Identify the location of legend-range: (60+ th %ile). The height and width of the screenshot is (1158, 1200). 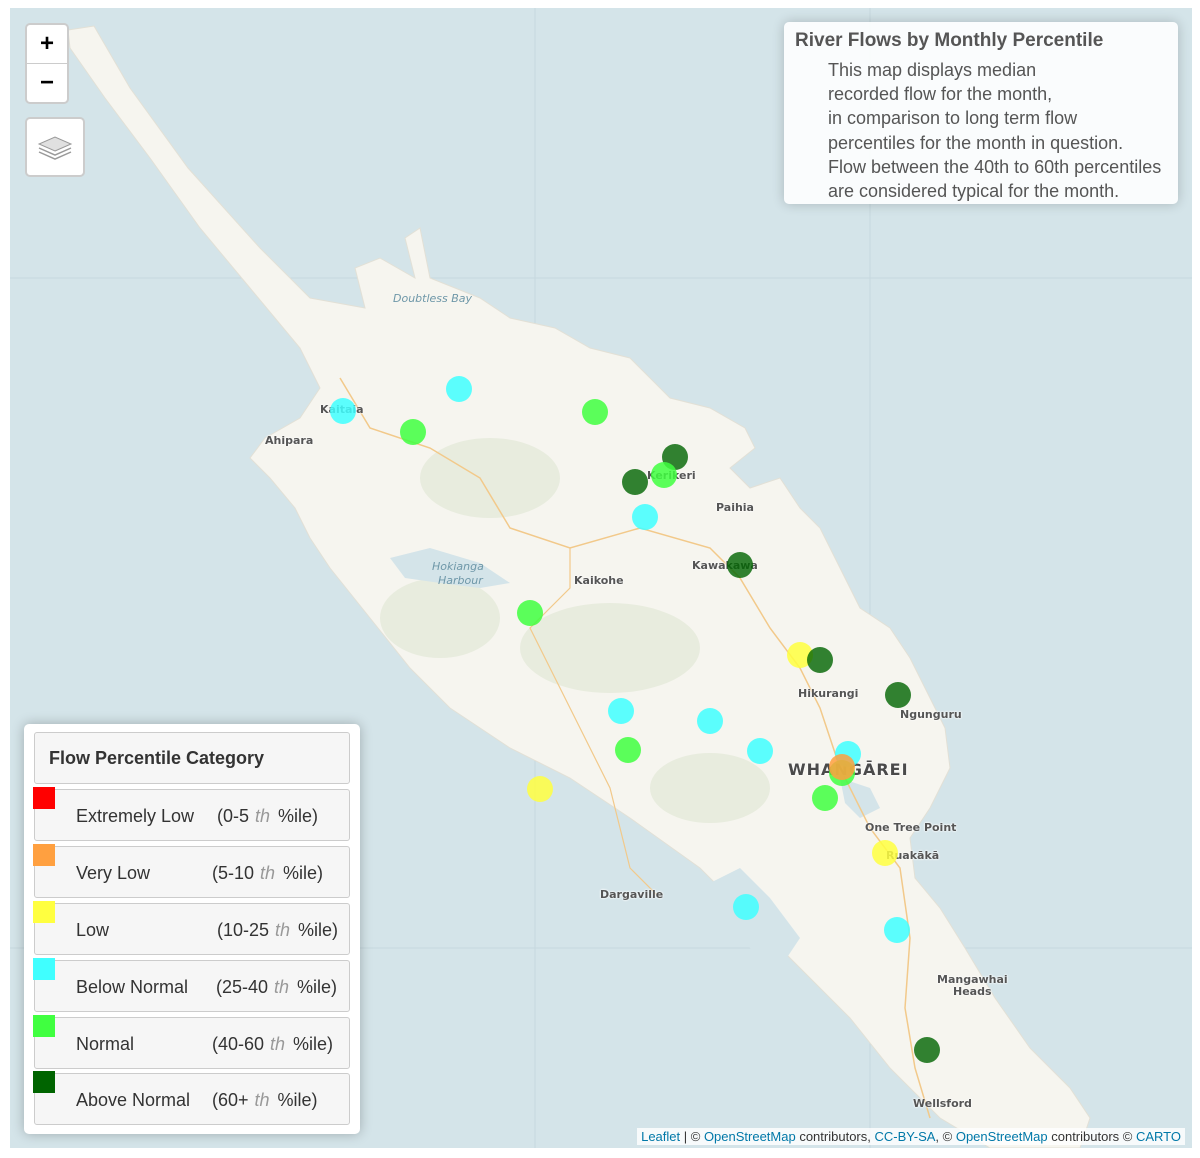
(265, 1100).